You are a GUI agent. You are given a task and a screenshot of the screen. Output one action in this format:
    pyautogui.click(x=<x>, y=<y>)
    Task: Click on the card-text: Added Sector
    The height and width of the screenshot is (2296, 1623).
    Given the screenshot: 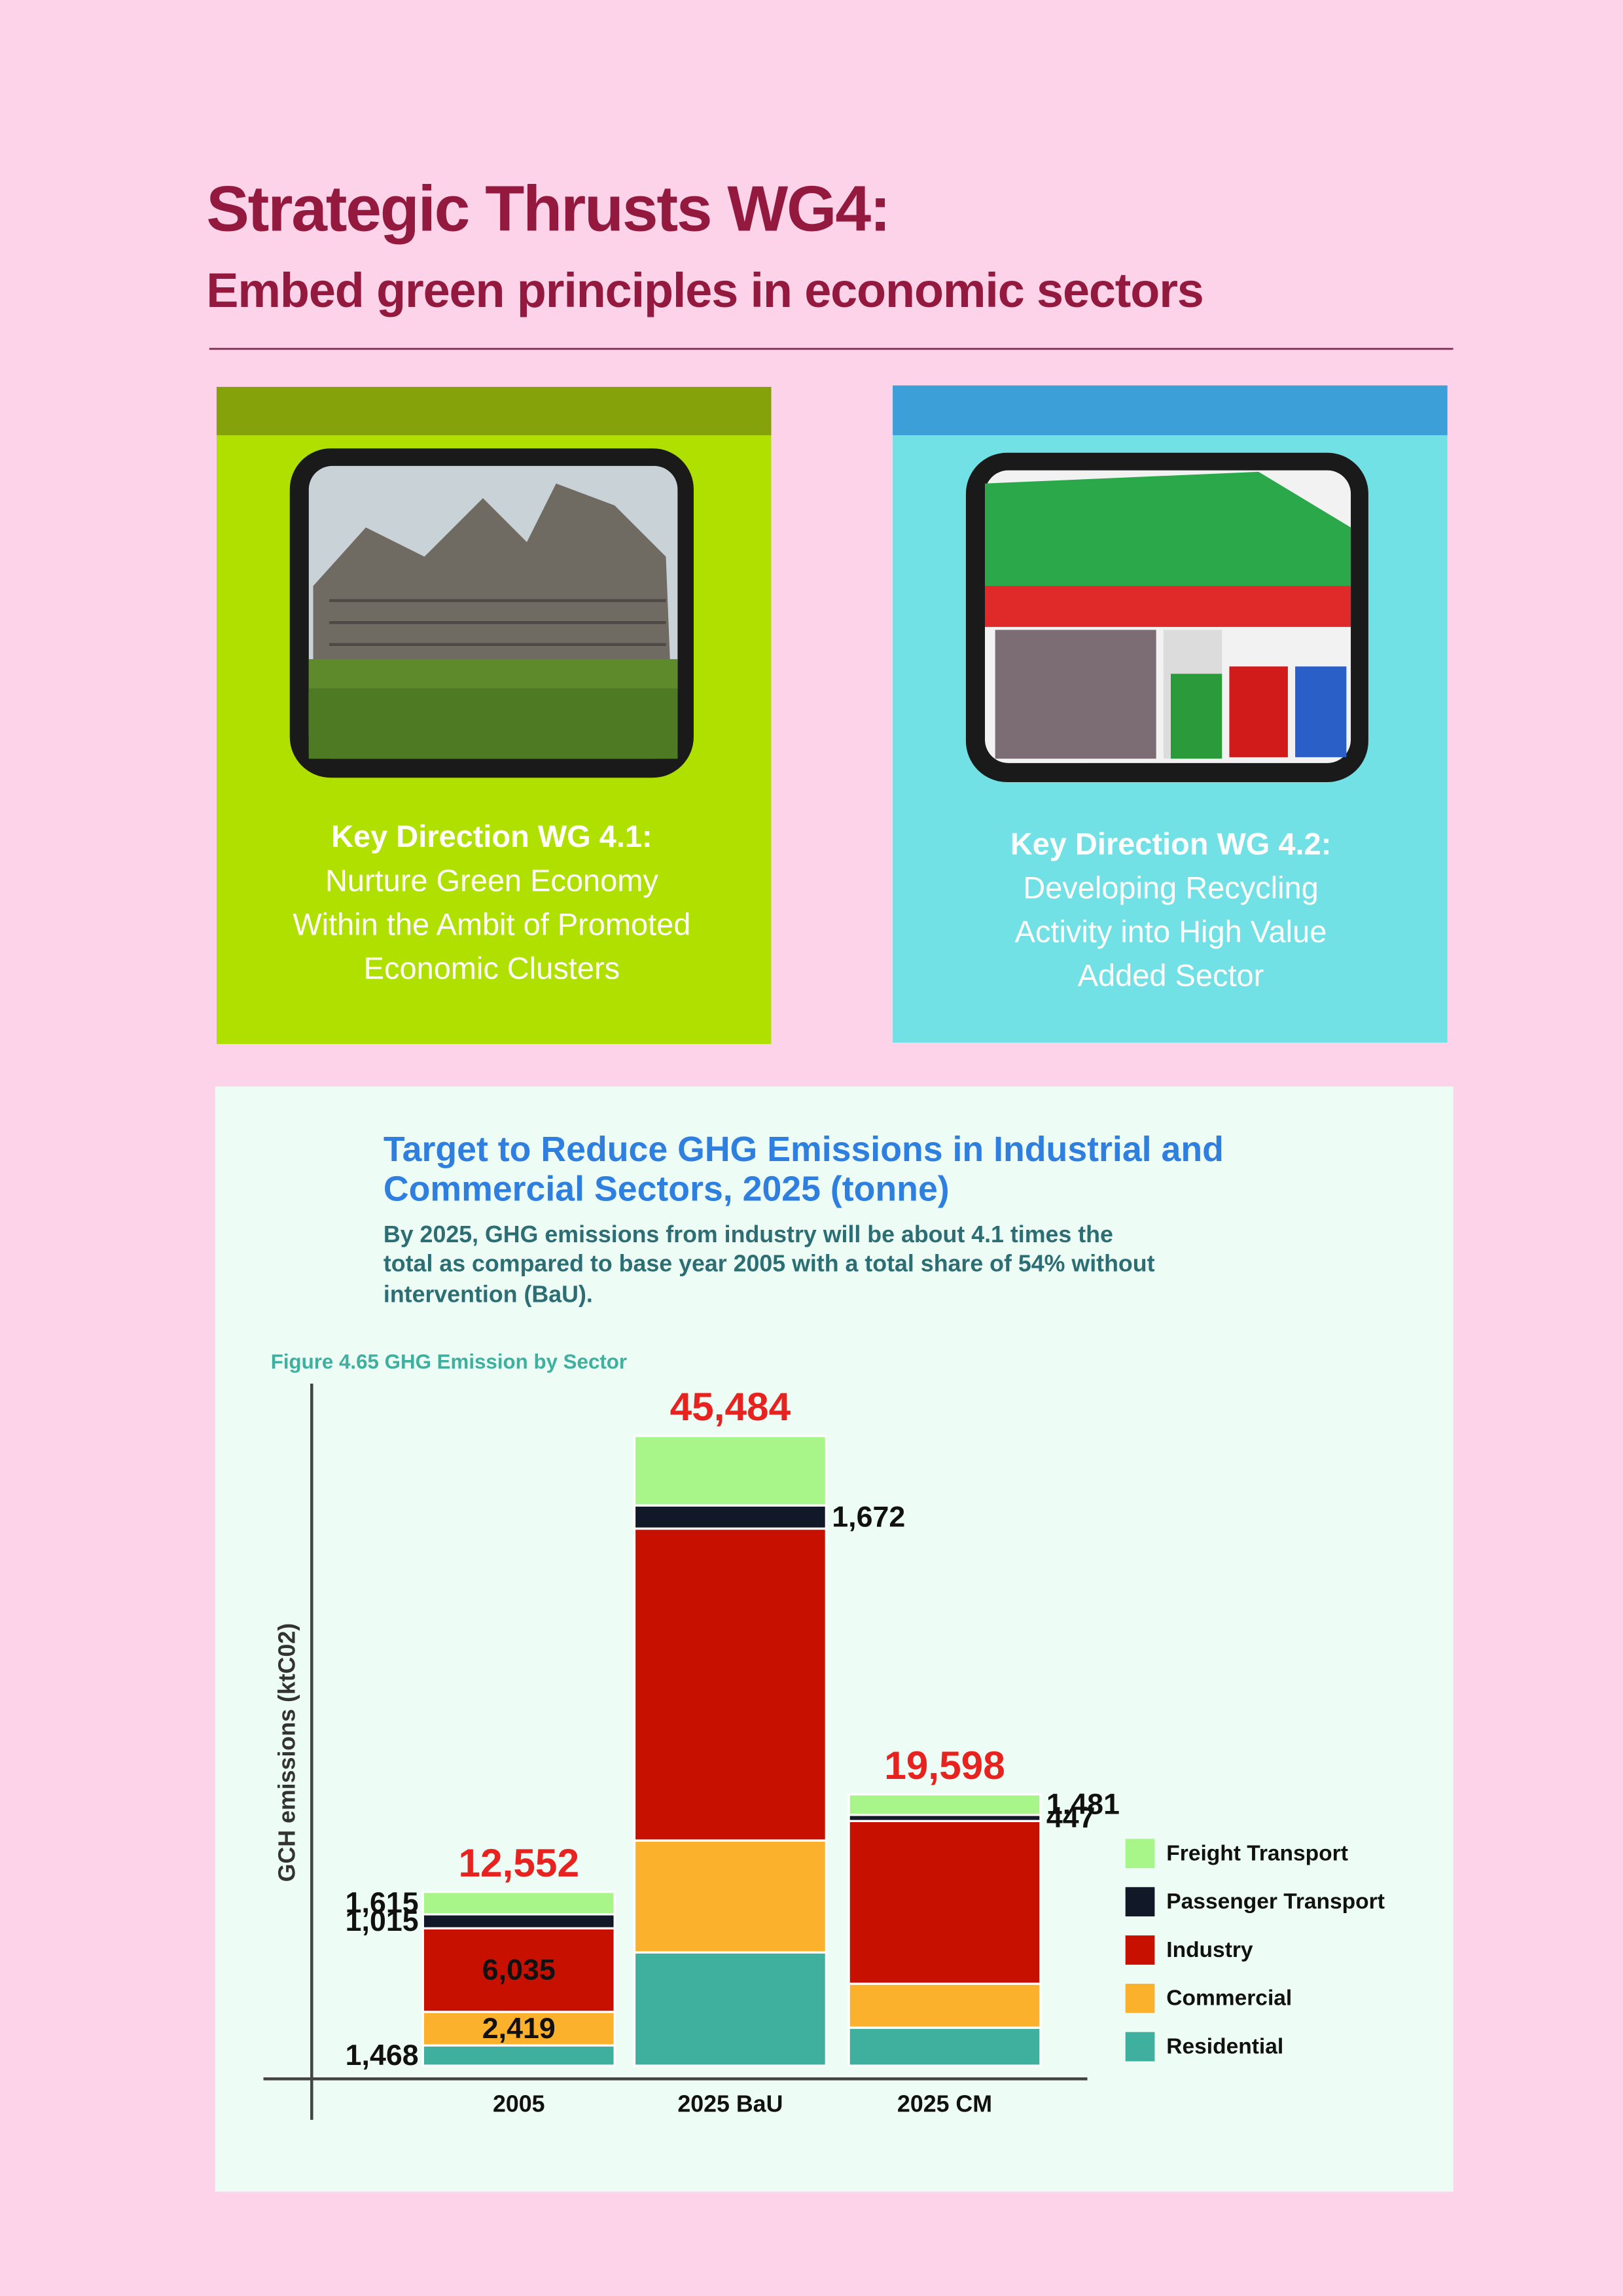 What is the action you would take?
    pyautogui.click(x=1171, y=975)
    